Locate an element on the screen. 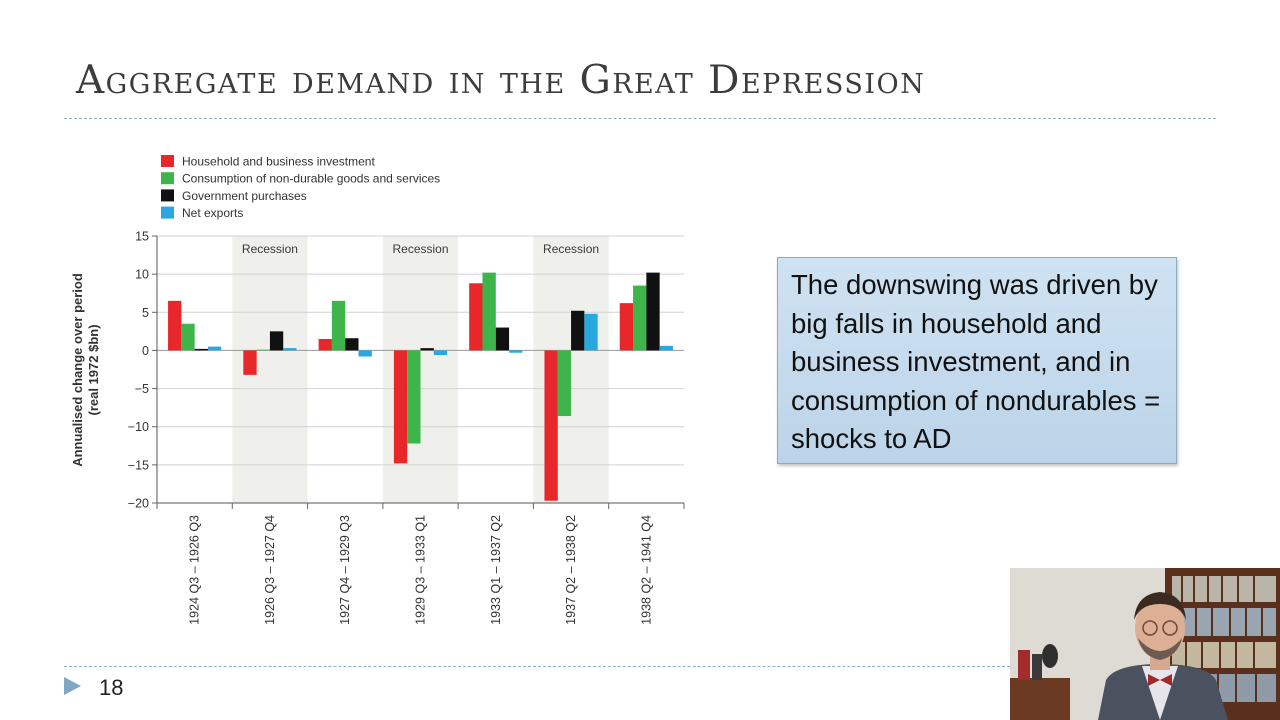 The height and width of the screenshot is (720, 1280). recession-label-1: Recession is located at coordinates (420, 249).